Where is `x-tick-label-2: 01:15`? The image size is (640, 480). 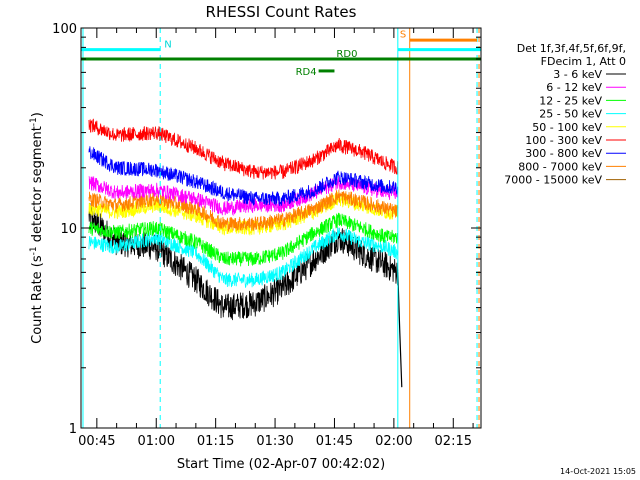 x-tick-label-2: 01:15 is located at coordinates (215, 441).